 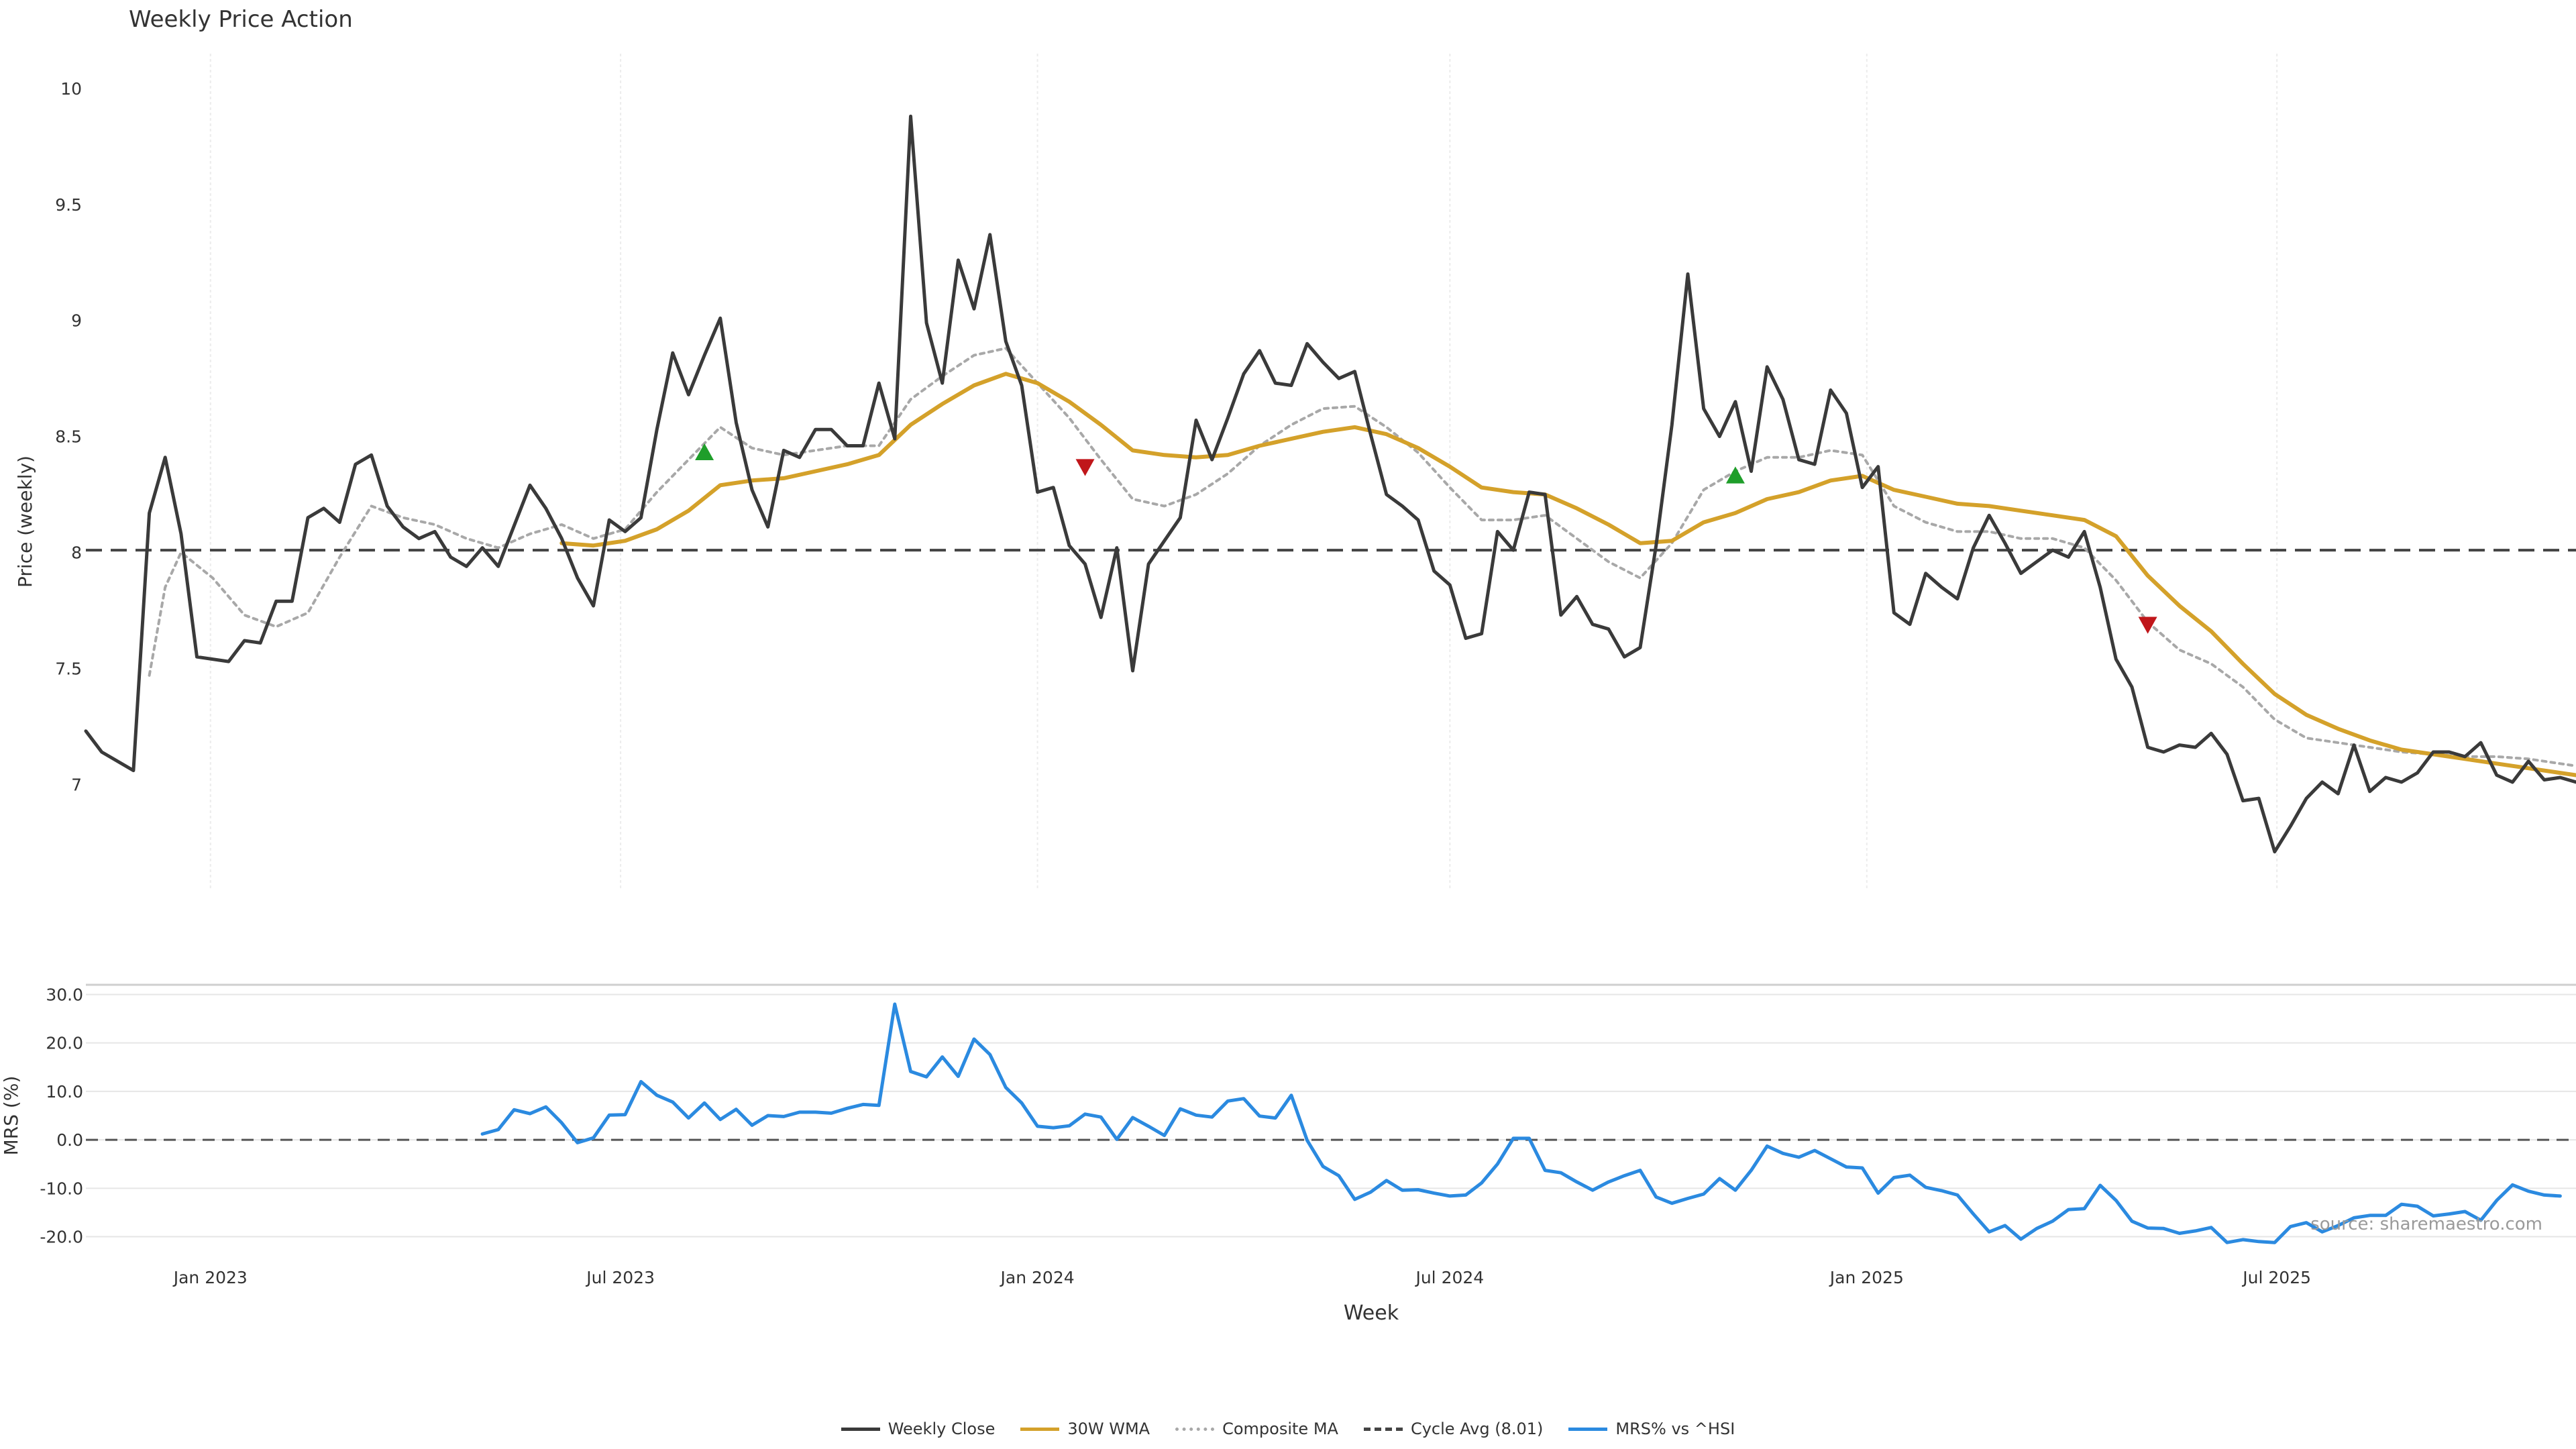 I want to click on source-annotation: source: sharemaestro.com, so click(x=2426, y=1224).